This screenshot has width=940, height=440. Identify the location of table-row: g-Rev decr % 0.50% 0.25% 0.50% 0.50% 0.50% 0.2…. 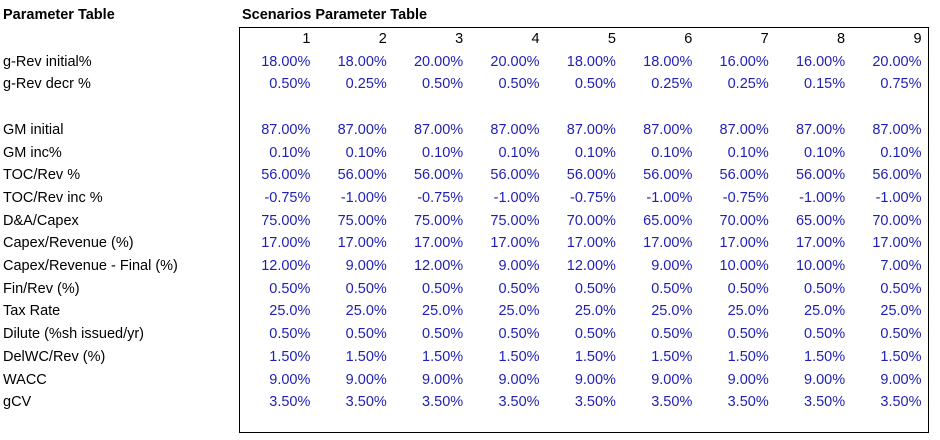
(463, 84).